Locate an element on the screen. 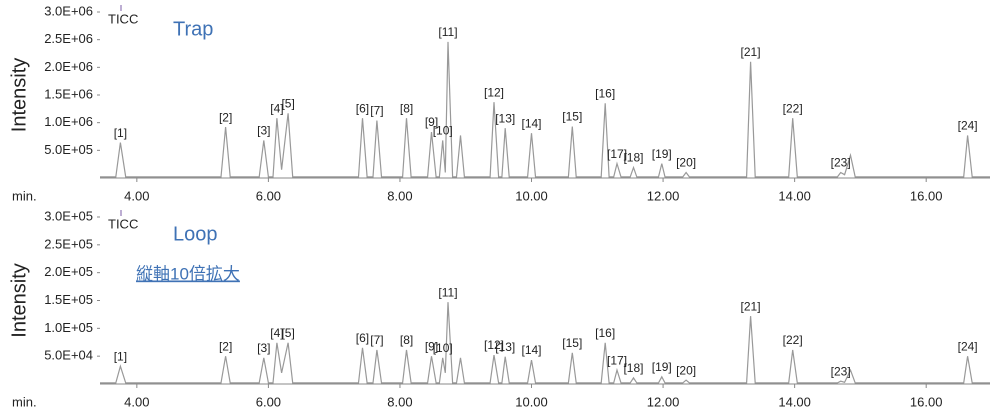 The height and width of the screenshot is (420, 1000). y-tick-label: 3.0E+06 is located at coordinates (68, 10).